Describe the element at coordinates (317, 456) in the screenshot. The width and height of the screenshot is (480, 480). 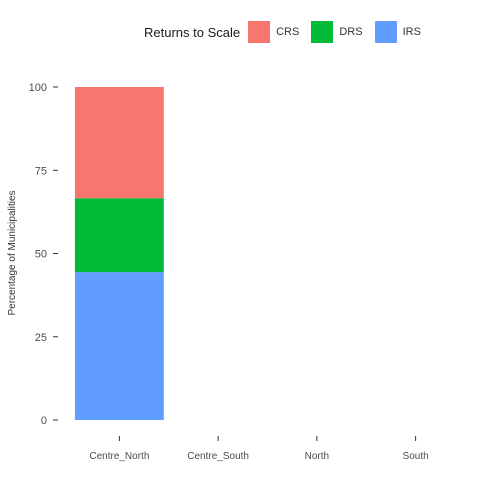
I see `x-tick-label: North` at that location.